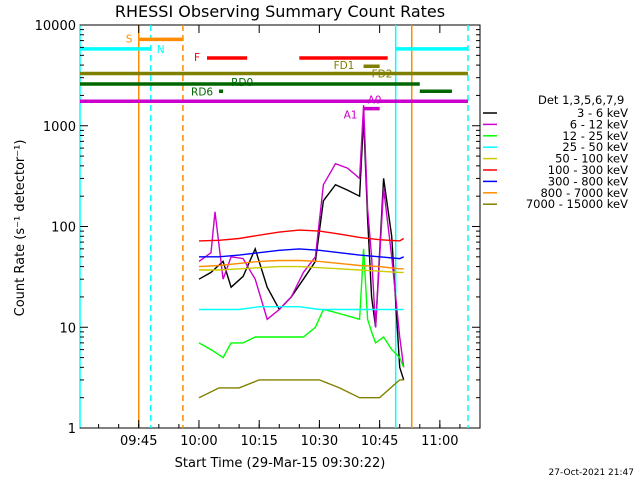  What do you see at coordinates (197, 58) in the screenshot?
I see `flag-label-f: F` at bounding box center [197, 58].